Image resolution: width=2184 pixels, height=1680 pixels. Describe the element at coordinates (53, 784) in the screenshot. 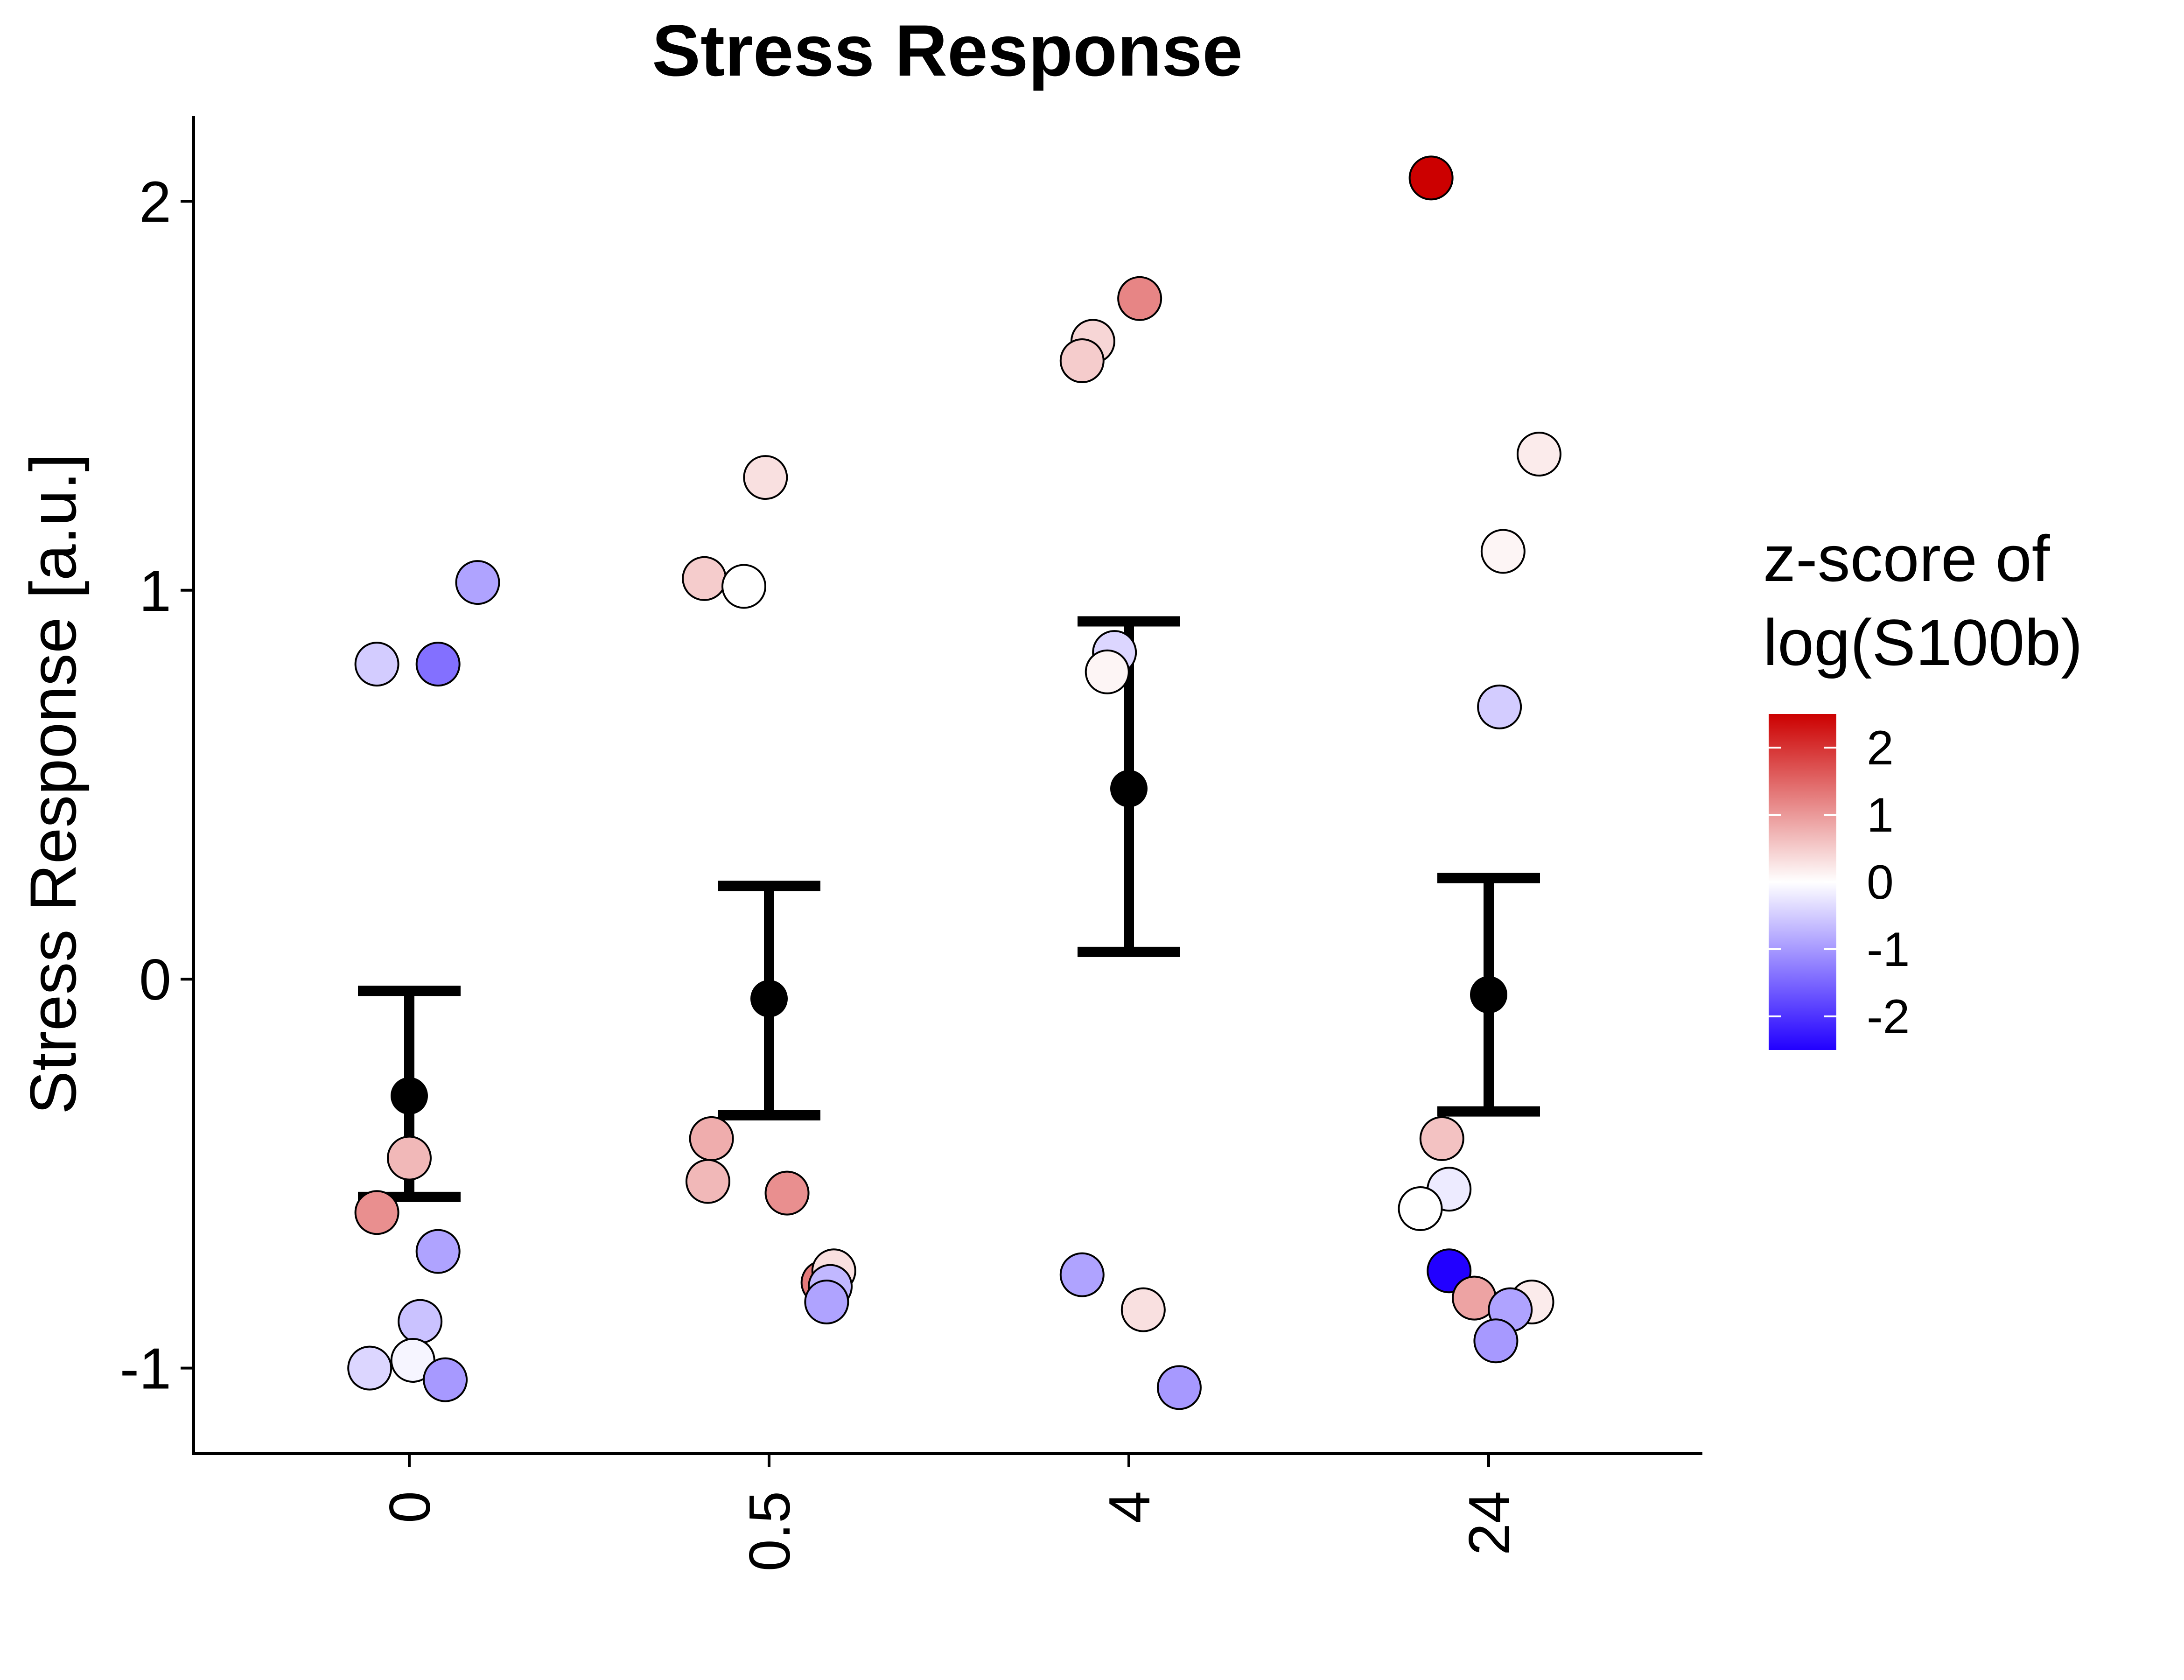

I see `y-axis-title: Stress Response [a.u.]` at that location.